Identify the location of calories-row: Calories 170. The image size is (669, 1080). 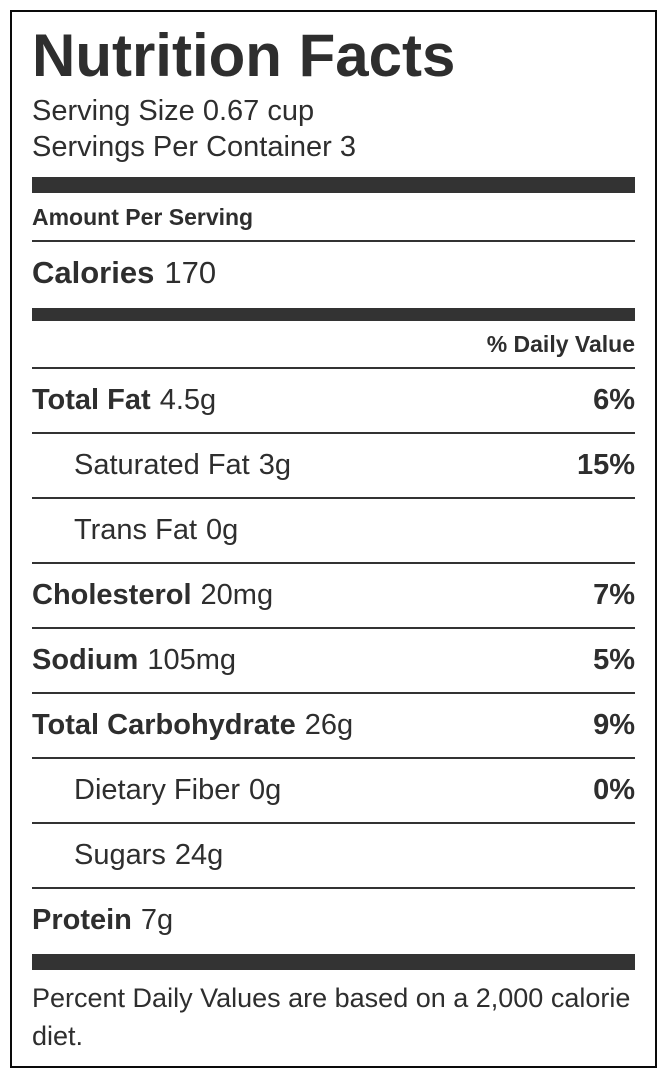
(333, 273).